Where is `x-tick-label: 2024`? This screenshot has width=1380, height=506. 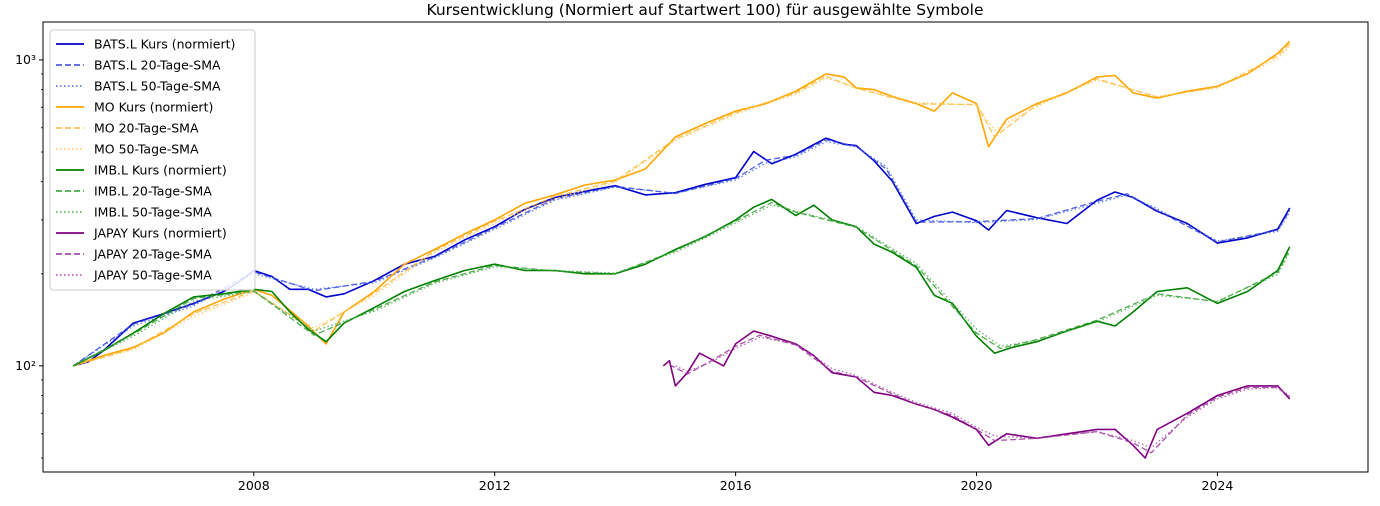 x-tick-label: 2024 is located at coordinates (1218, 485).